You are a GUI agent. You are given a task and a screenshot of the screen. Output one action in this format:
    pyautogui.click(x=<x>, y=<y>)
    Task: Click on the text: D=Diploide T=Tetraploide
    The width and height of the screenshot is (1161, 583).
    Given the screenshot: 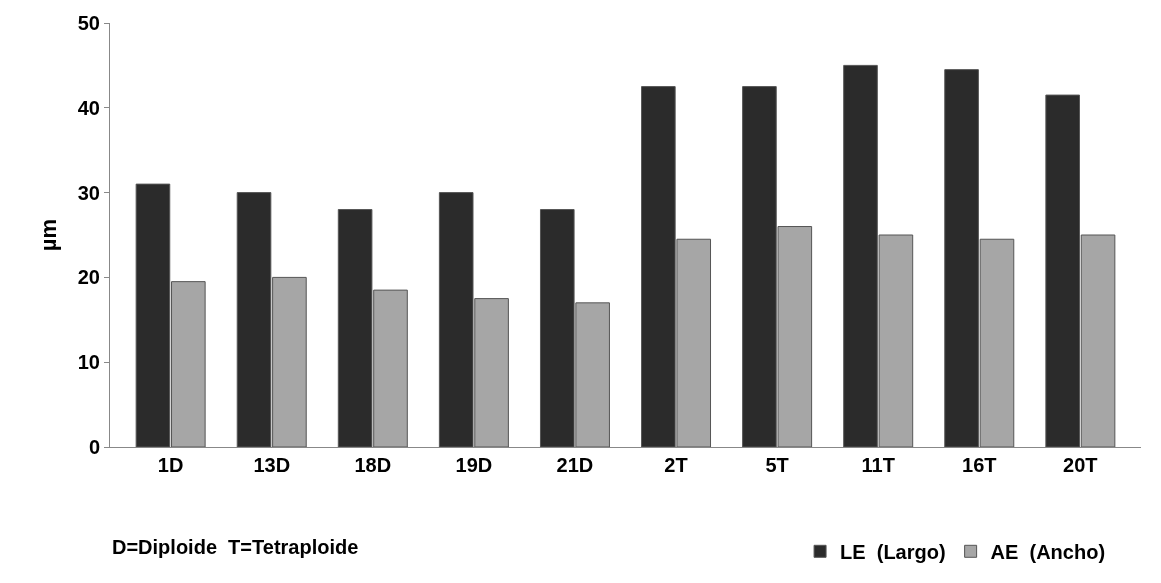 What is the action you would take?
    pyautogui.click(x=235, y=547)
    